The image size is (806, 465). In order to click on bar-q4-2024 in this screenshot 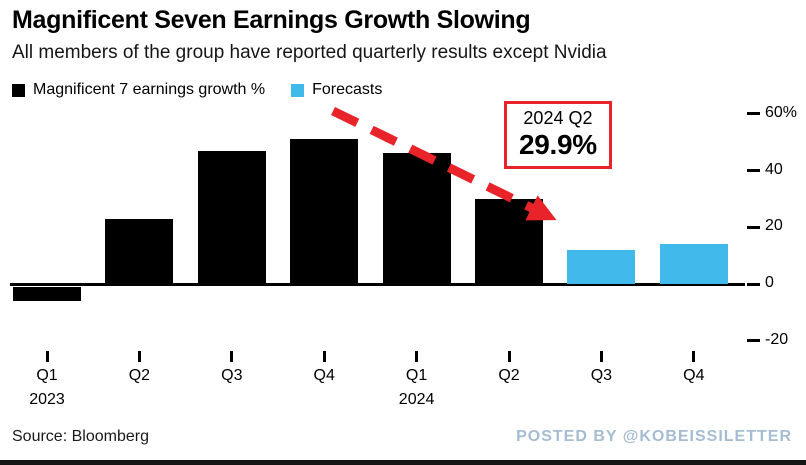, I will do `click(693, 264)`.